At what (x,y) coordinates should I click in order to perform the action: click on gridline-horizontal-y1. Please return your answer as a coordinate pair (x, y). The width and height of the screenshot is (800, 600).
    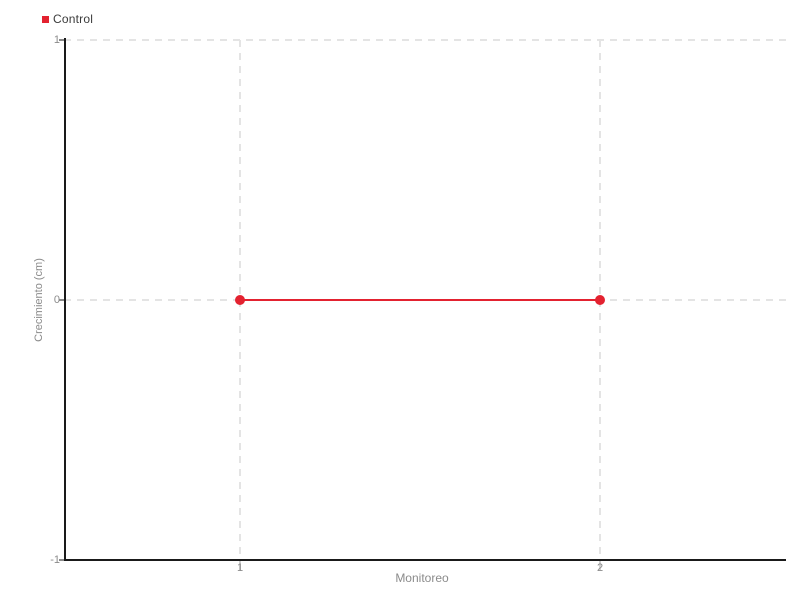
    Looking at the image, I should click on (427, 40).